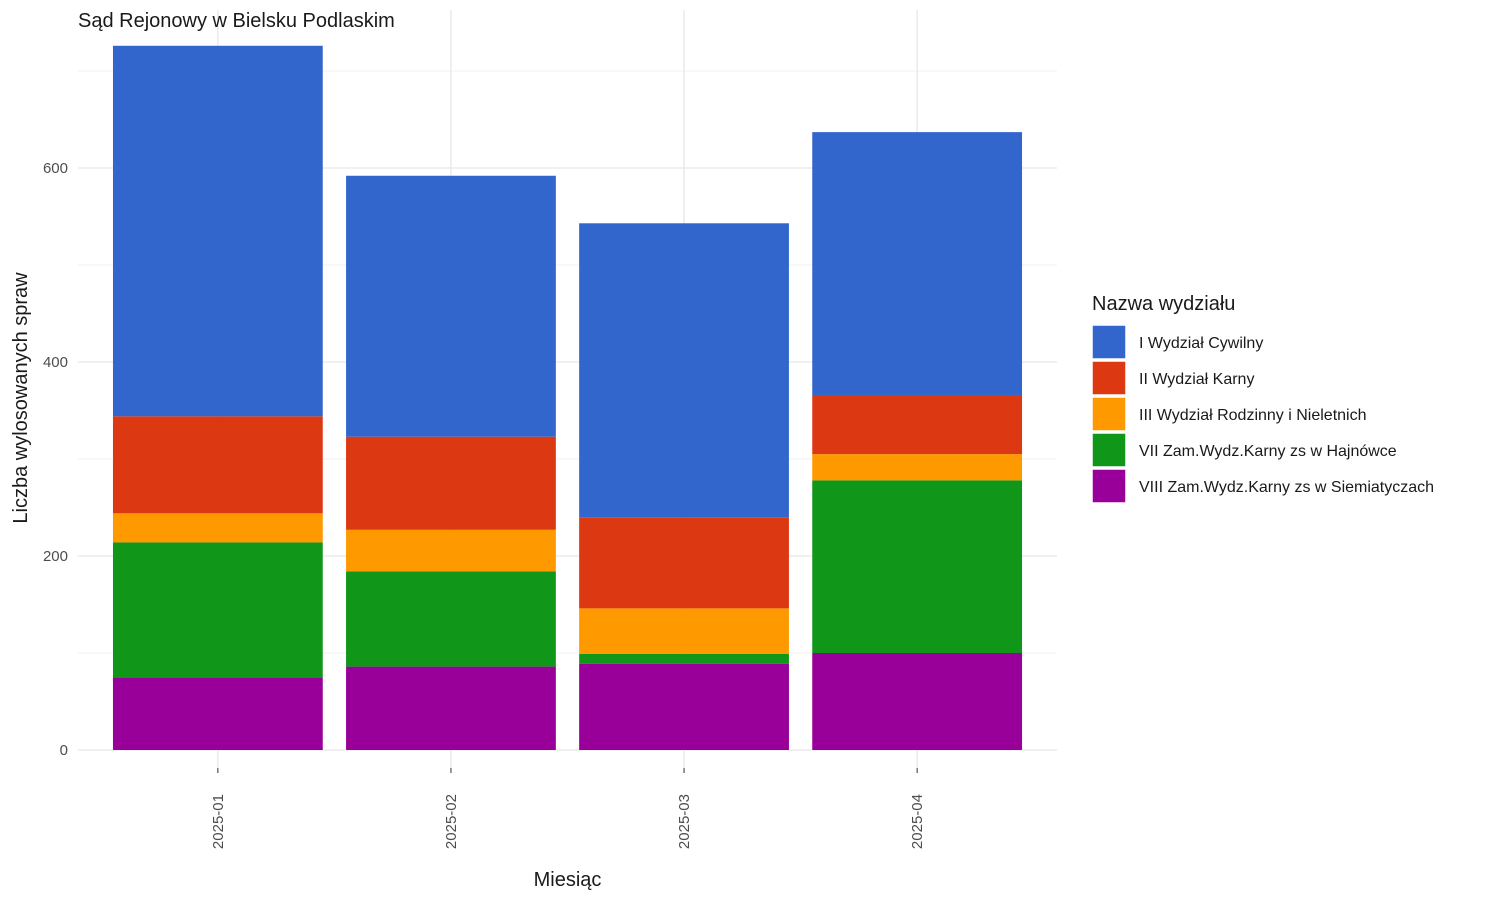  What do you see at coordinates (1268, 451) in the screenshot?
I see `legend-label: VII Zam.Wydz.Karny zs w Hajnówce` at bounding box center [1268, 451].